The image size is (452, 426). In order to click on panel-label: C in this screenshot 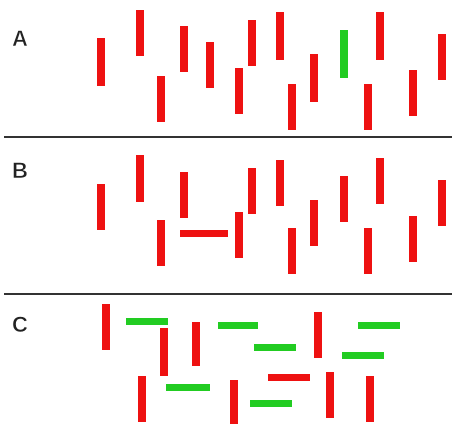, I will do `click(20, 324)`.